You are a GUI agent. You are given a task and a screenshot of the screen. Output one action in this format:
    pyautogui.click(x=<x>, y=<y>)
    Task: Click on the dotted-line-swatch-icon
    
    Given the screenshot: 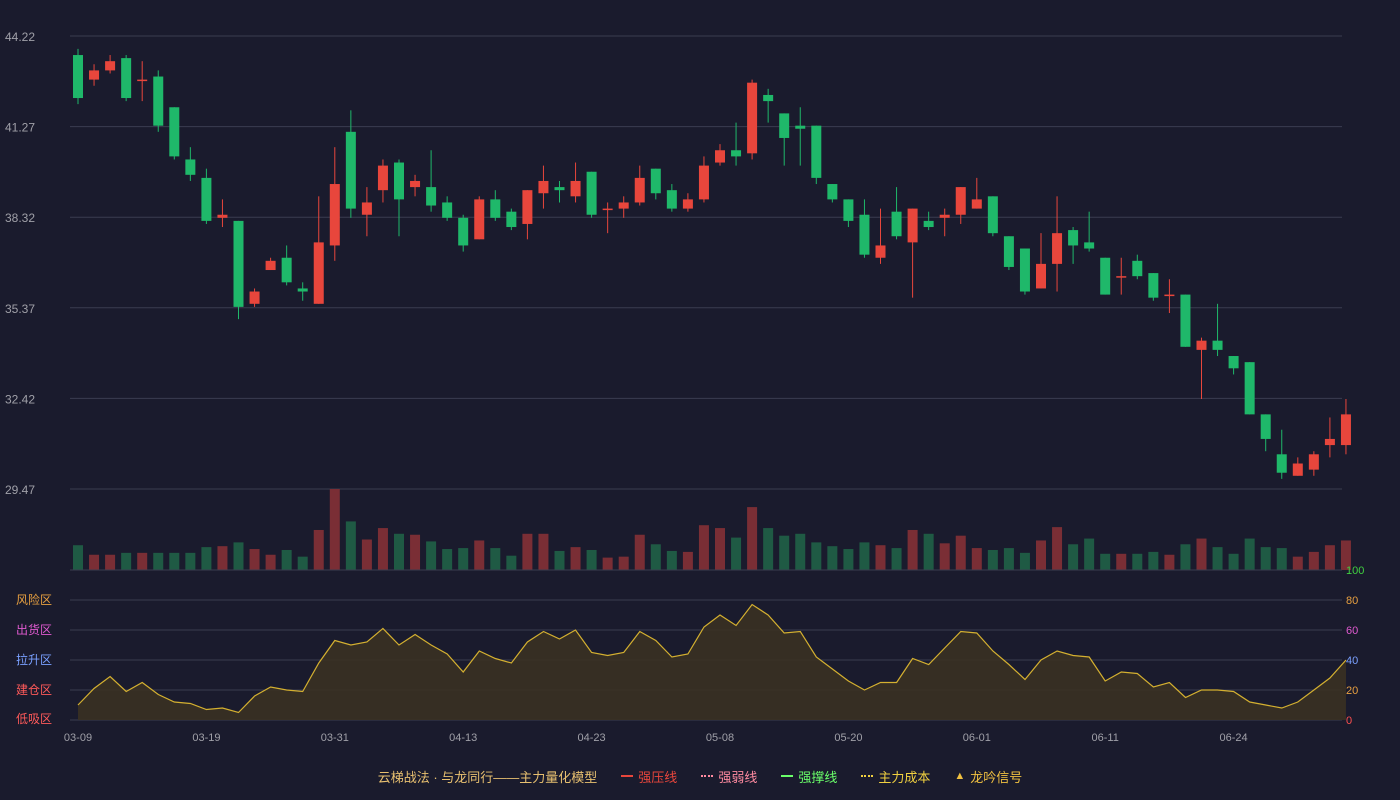 What is the action you would take?
    pyautogui.click(x=707, y=776)
    